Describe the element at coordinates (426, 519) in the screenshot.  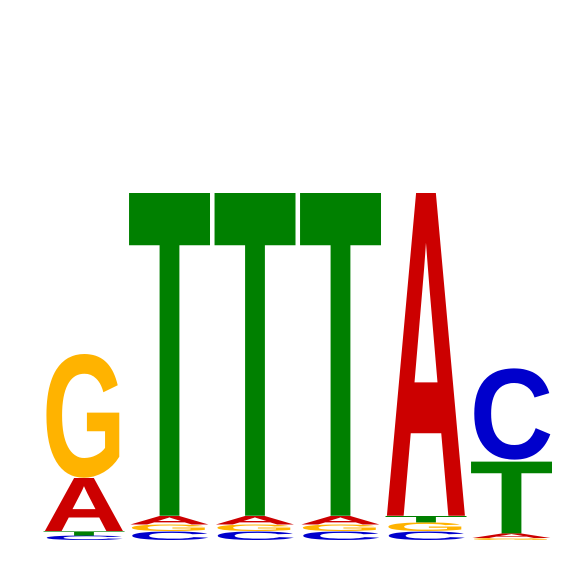
I see `logo-letter-T-pos5: T` at that location.